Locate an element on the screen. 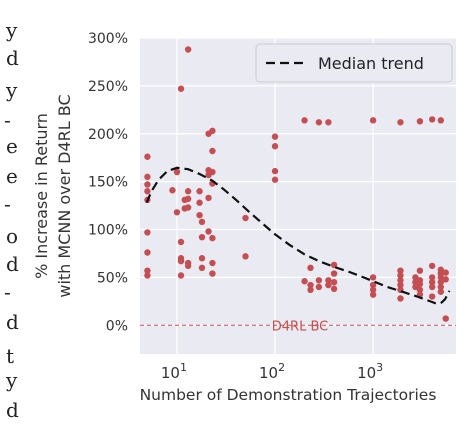 This screenshot has height=428, width=472. y-tick-labels: 0% 50% 100% 150% 200% 250% 300% is located at coordinates (108, 182).